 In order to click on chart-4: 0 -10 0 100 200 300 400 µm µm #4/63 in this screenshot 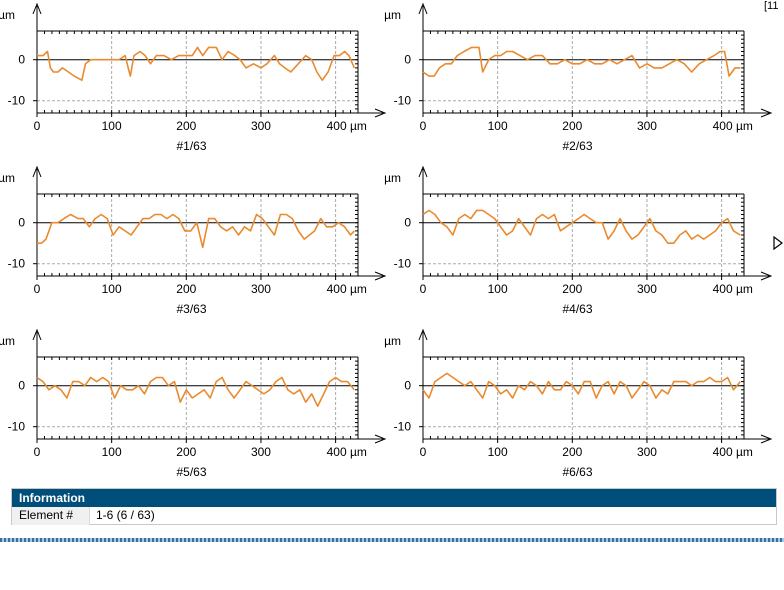, I will do `click(578, 240)`.